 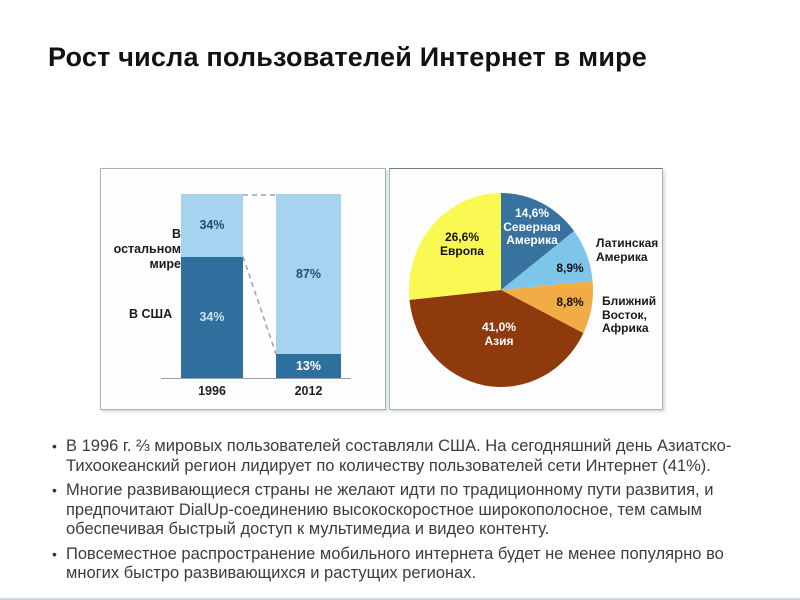 What do you see at coordinates (627, 250) in the screenshot?
I see `pie-name-latin-america: Латинская Америка` at bounding box center [627, 250].